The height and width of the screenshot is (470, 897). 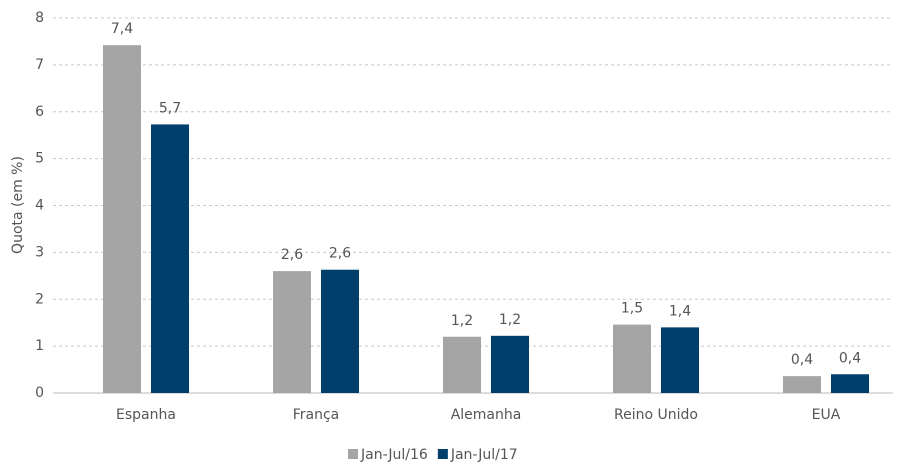 What do you see at coordinates (122, 29) in the screenshot?
I see `data-label: 7,4` at bounding box center [122, 29].